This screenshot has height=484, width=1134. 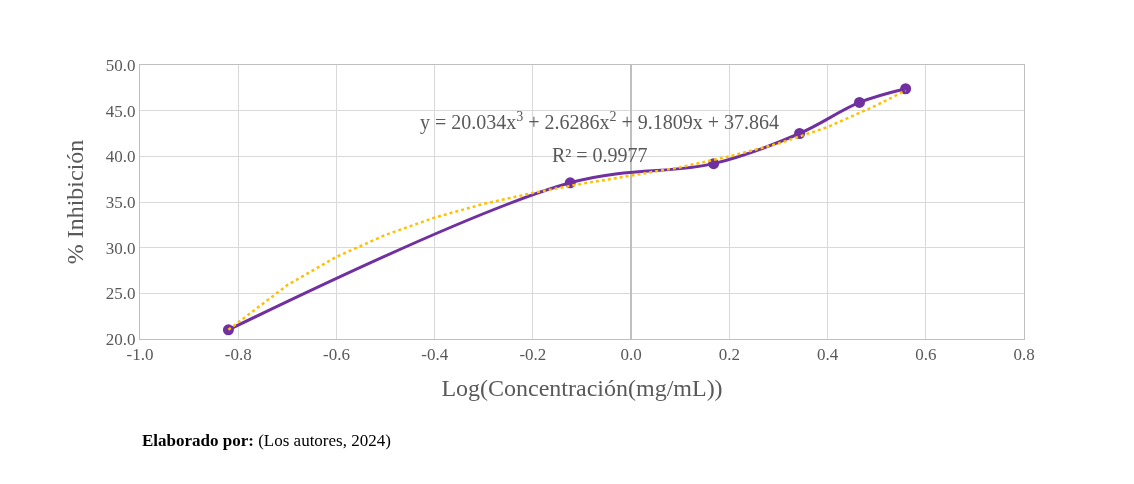 I want to click on x-tick-label: -0.8, so click(x=238, y=355).